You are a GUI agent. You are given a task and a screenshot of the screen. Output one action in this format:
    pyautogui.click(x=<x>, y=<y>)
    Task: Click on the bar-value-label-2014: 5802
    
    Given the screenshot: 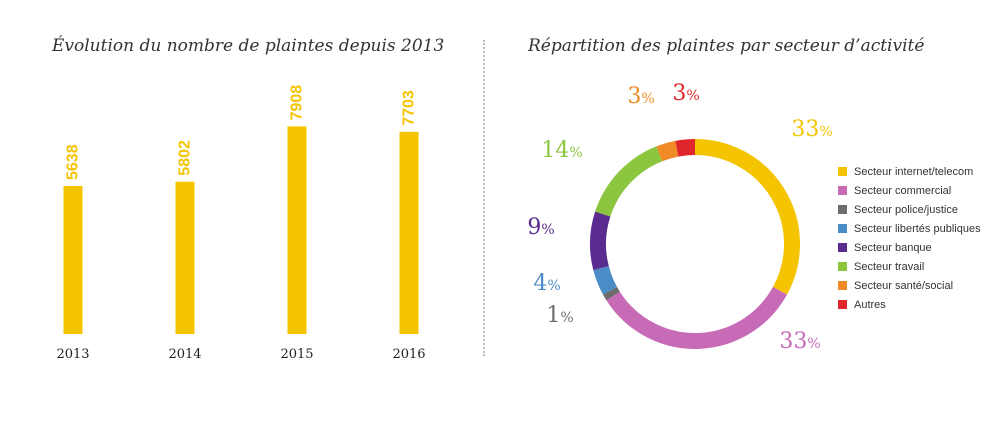 What is the action you would take?
    pyautogui.click(x=185, y=158)
    